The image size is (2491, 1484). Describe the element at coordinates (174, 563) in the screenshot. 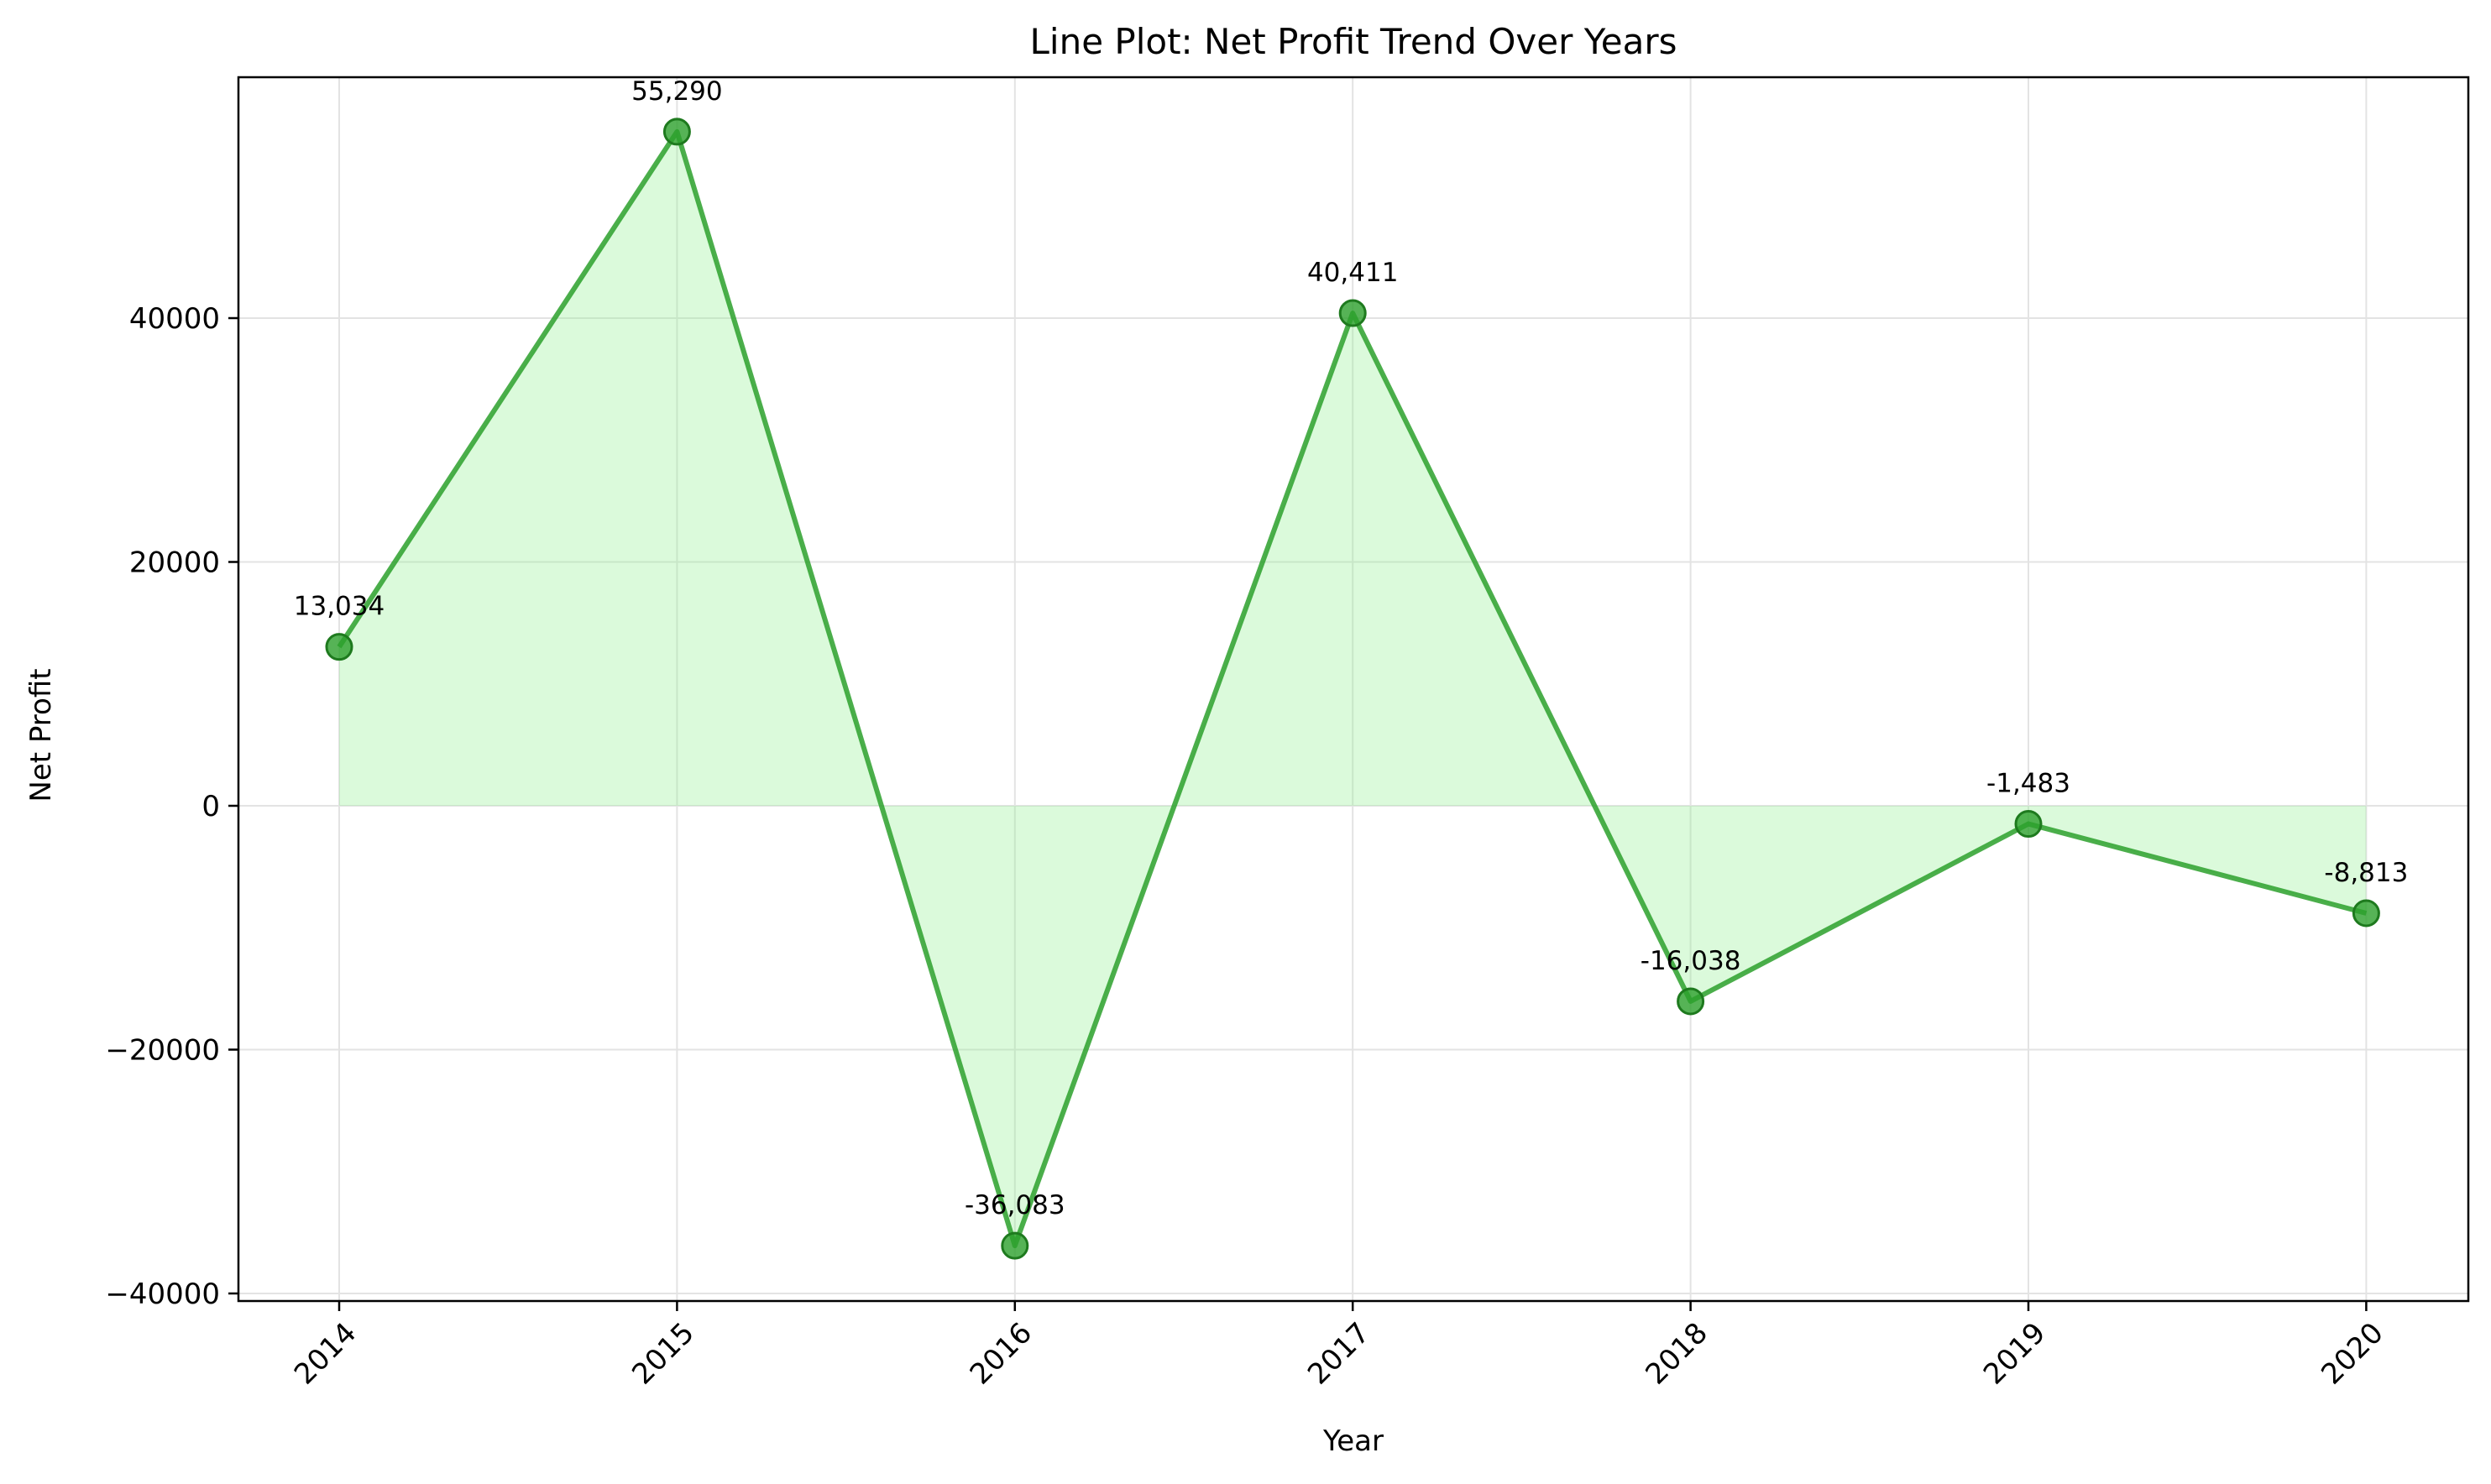

I see `y-tick-label: 20000` at that location.